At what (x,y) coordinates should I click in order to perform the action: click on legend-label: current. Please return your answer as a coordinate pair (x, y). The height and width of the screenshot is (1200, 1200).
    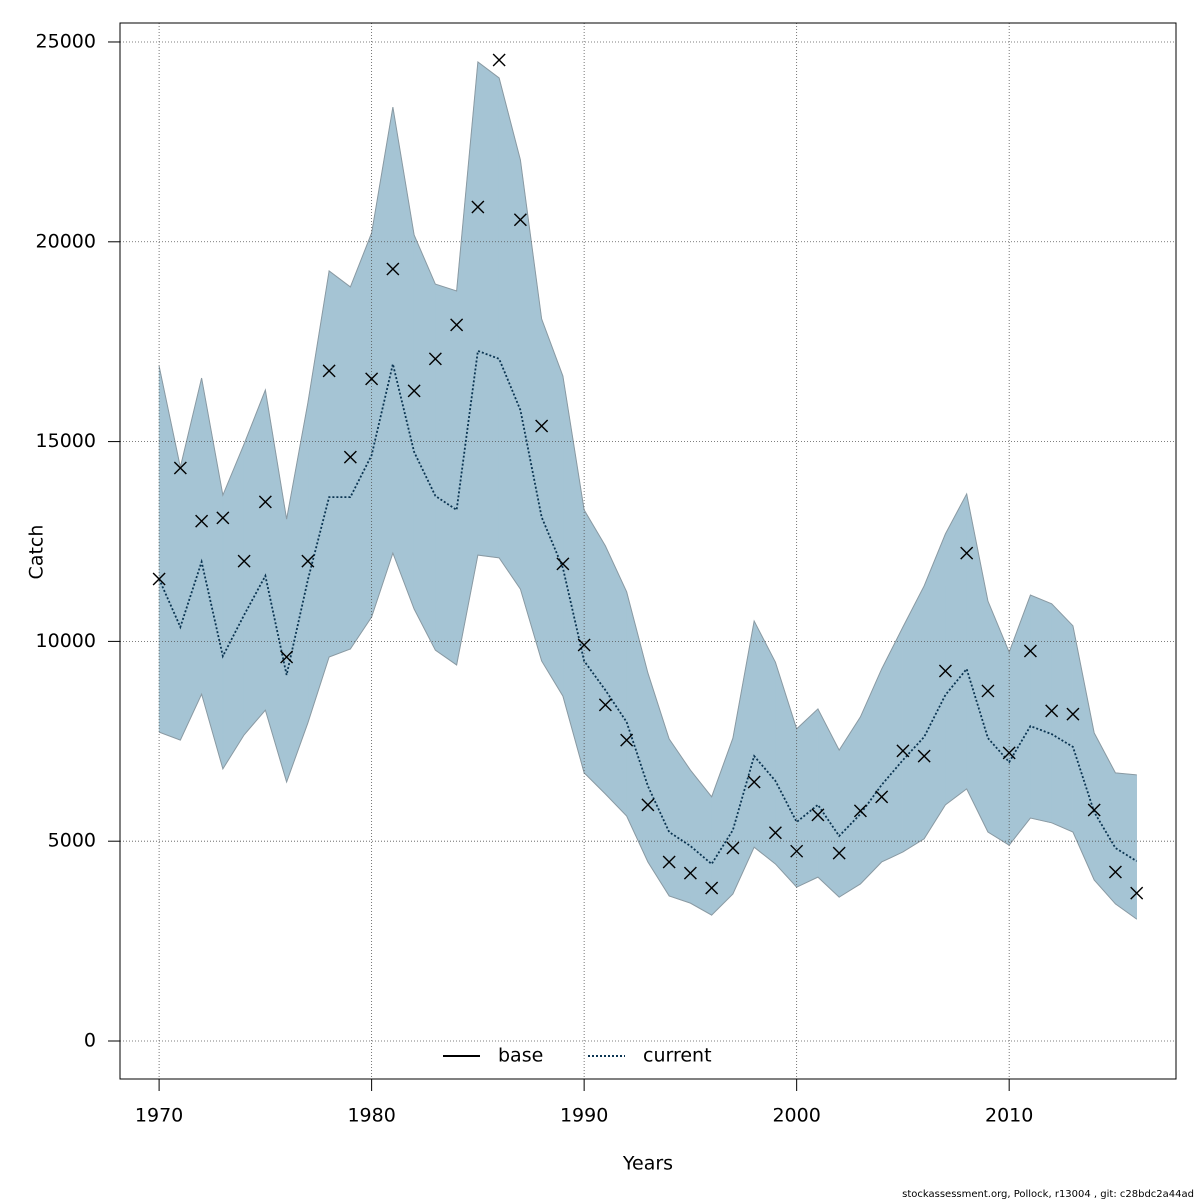
    Looking at the image, I should click on (677, 1056).